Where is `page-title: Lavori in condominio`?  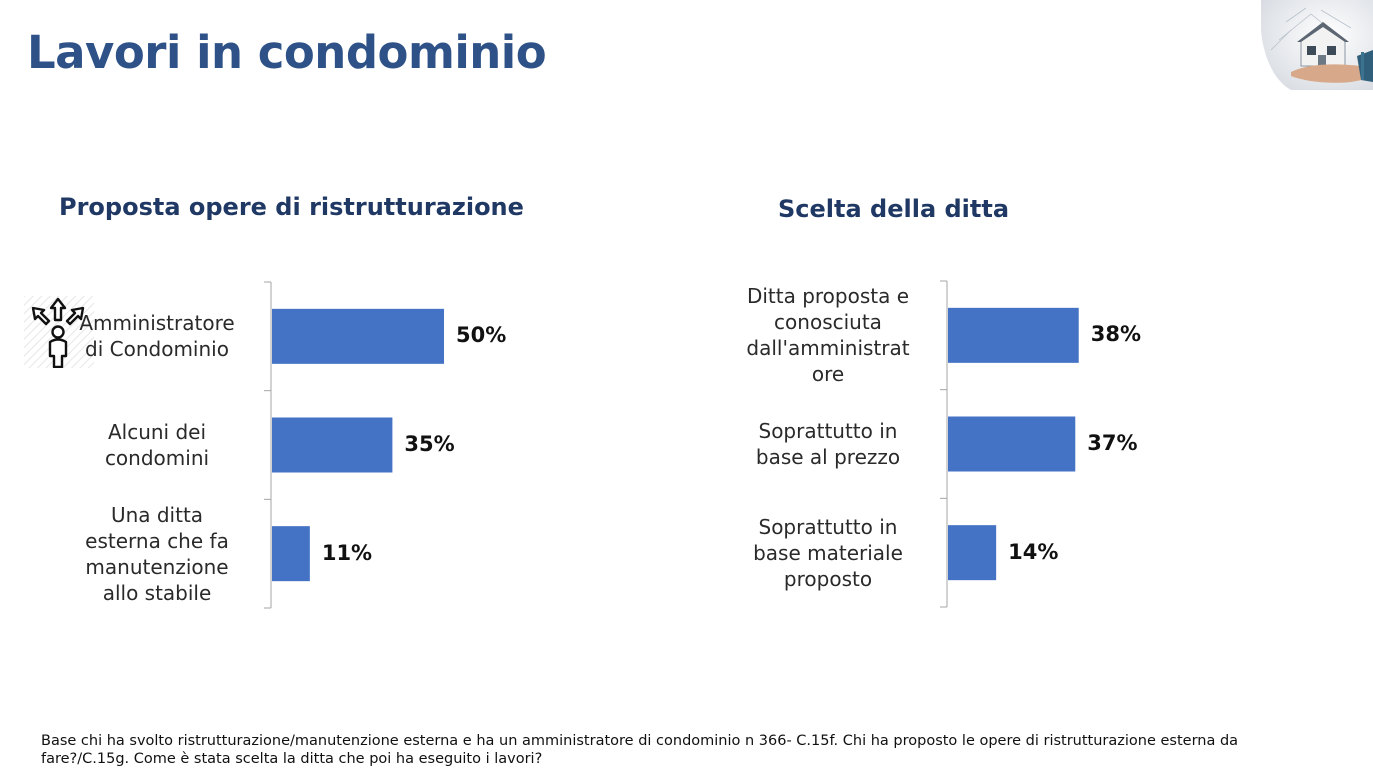
page-title: Lavori in condominio is located at coordinates (287, 52).